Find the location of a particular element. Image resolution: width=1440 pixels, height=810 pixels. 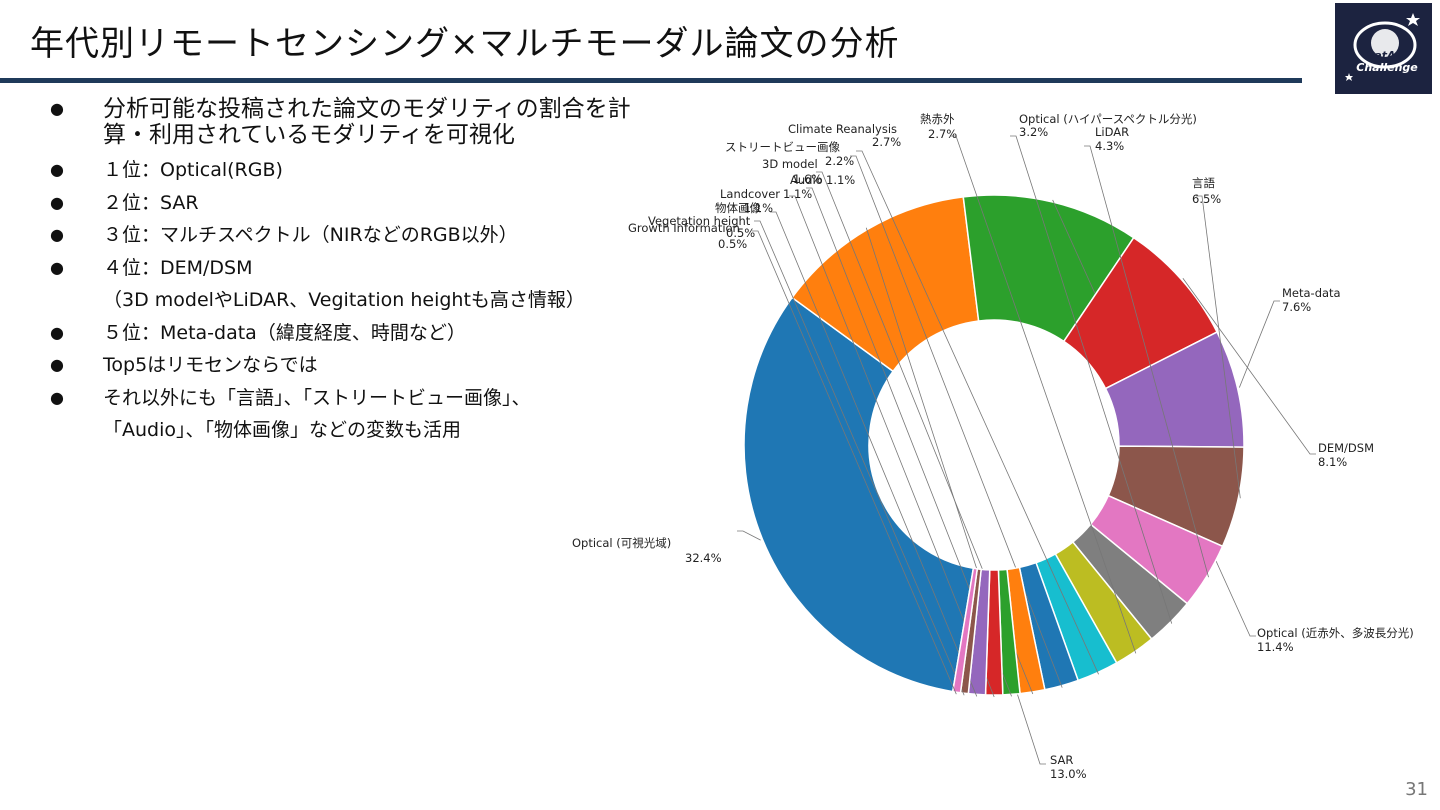

slice-label: Vegetation height is located at coordinates (699, 221).